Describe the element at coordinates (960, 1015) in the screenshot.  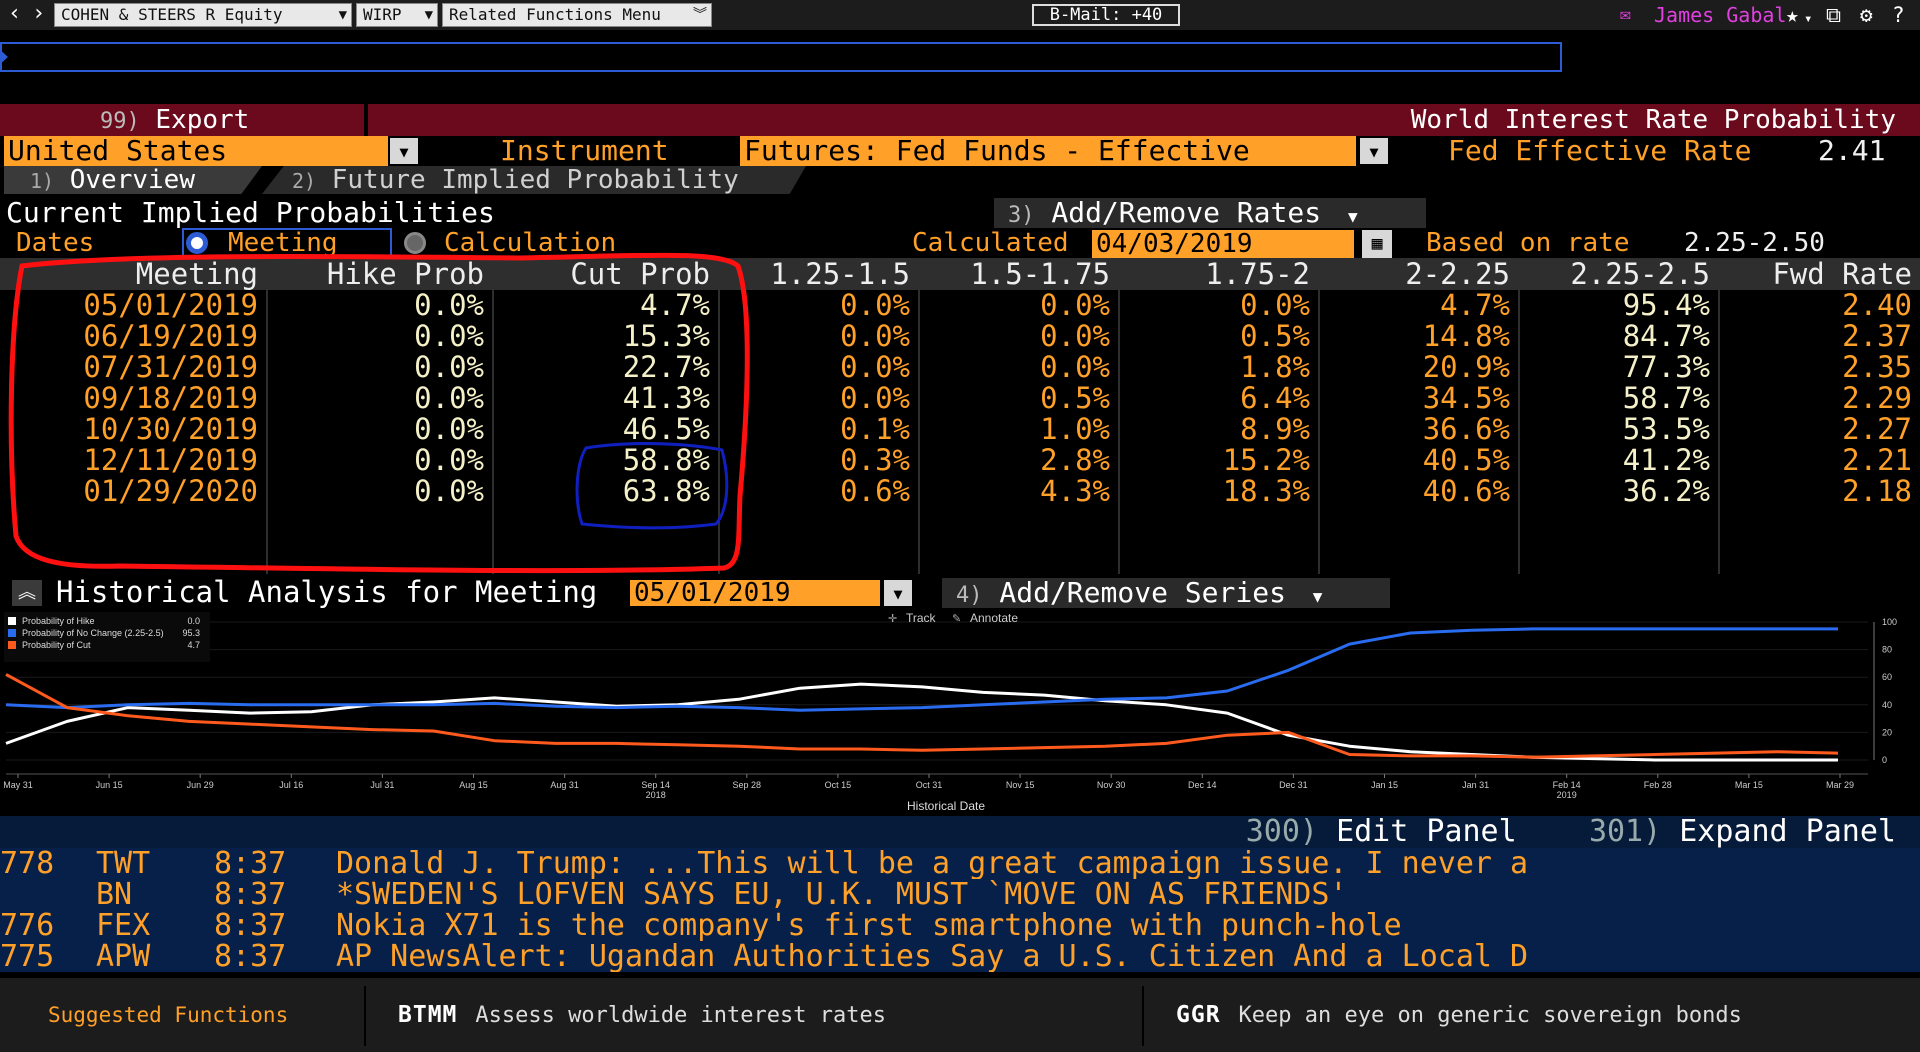
I see `suggested-functions-bar` at that location.